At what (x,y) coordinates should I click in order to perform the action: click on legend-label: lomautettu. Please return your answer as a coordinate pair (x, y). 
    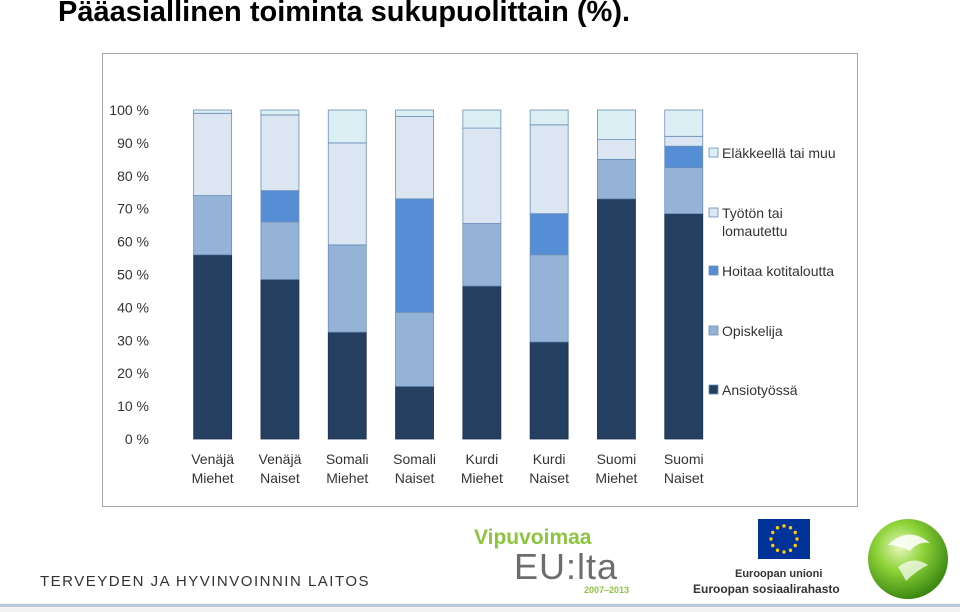
    Looking at the image, I should click on (754, 231).